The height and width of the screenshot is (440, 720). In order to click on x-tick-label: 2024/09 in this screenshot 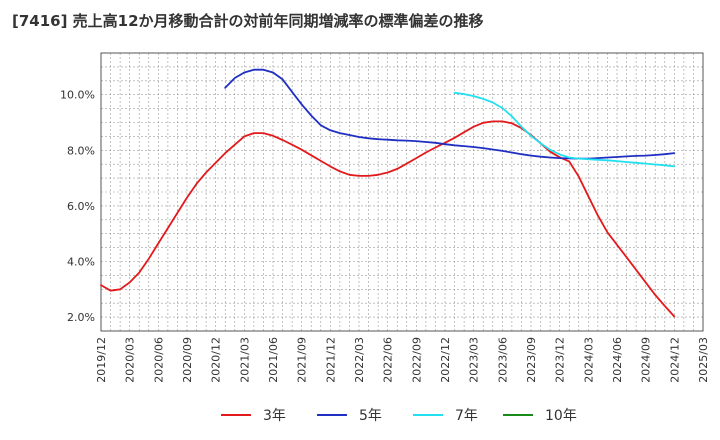, I will do `click(646, 360)`.